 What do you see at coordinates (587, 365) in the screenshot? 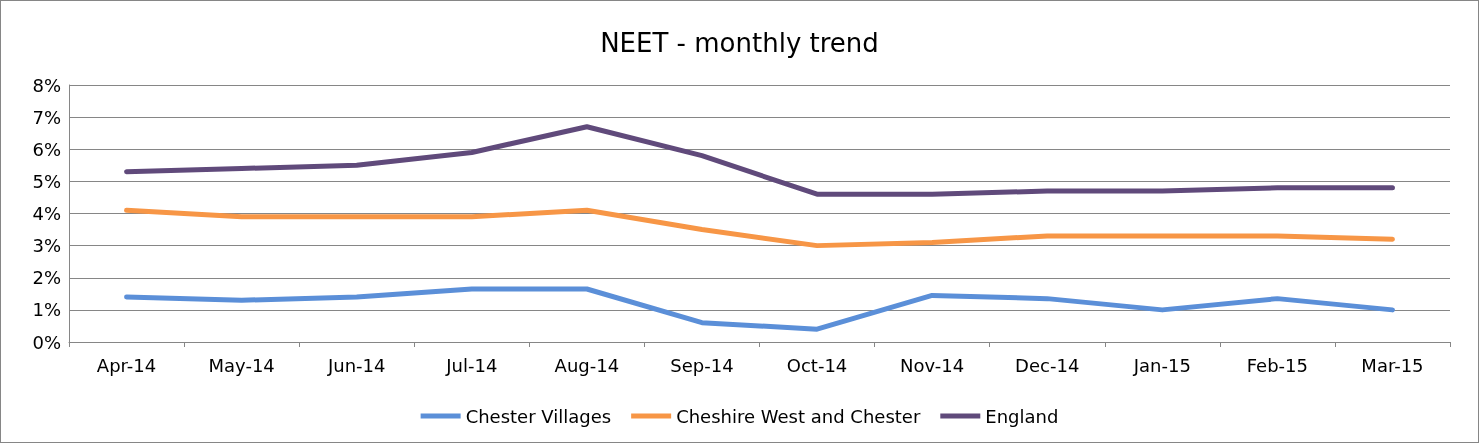
I see `x-tick-label: Aug-14` at bounding box center [587, 365].